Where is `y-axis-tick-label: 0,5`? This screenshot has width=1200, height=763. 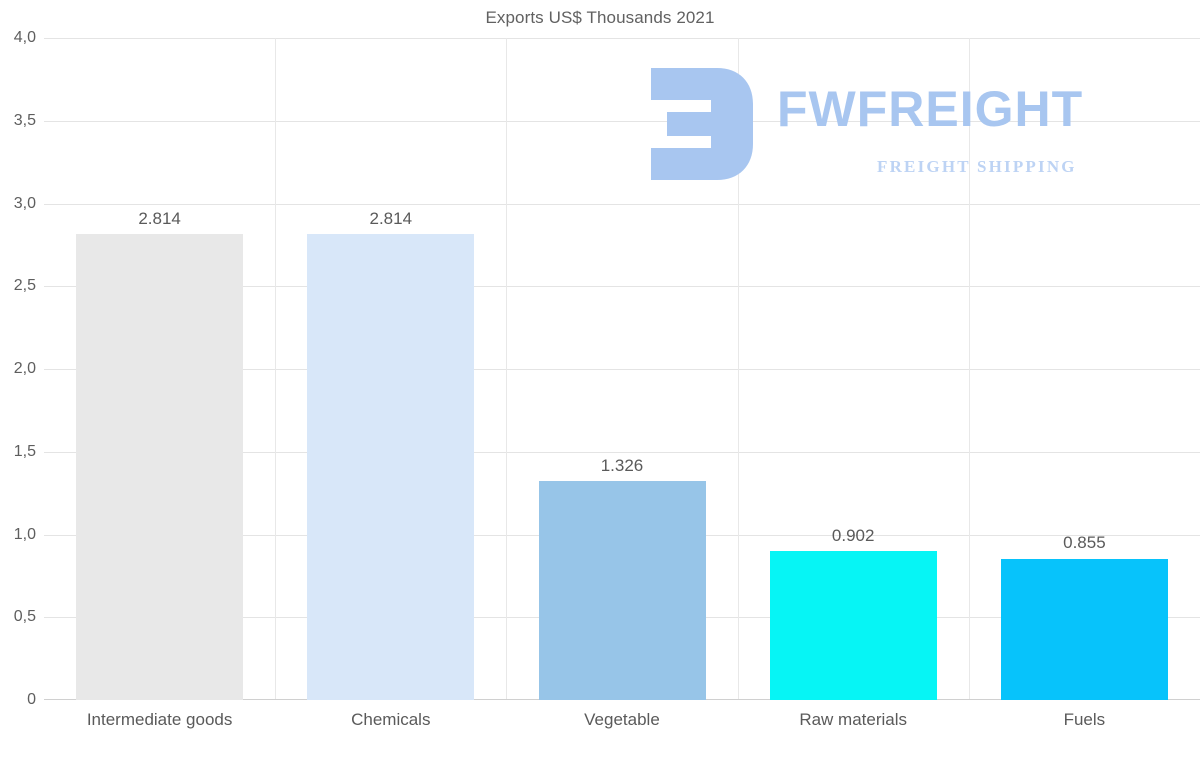
y-axis-tick-label: 0,5 is located at coordinates (24, 617).